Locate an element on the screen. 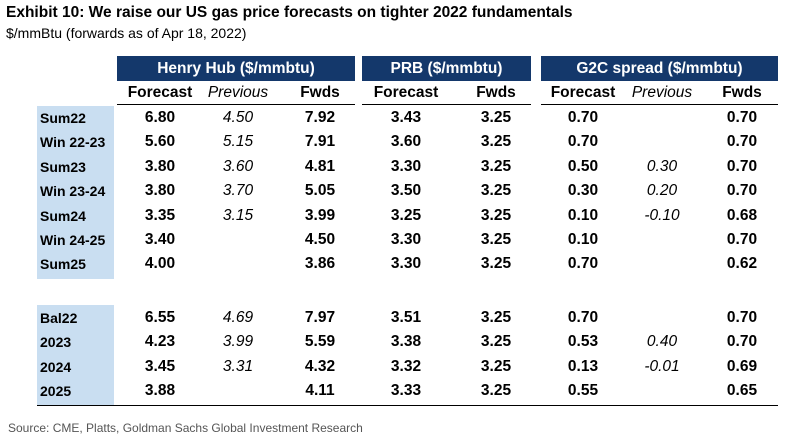 The image size is (801, 448). table-row: Win 22-23 5.60 5.15 7.91 3.60 3.25 0.70 0.70 is located at coordinates (400, 142).